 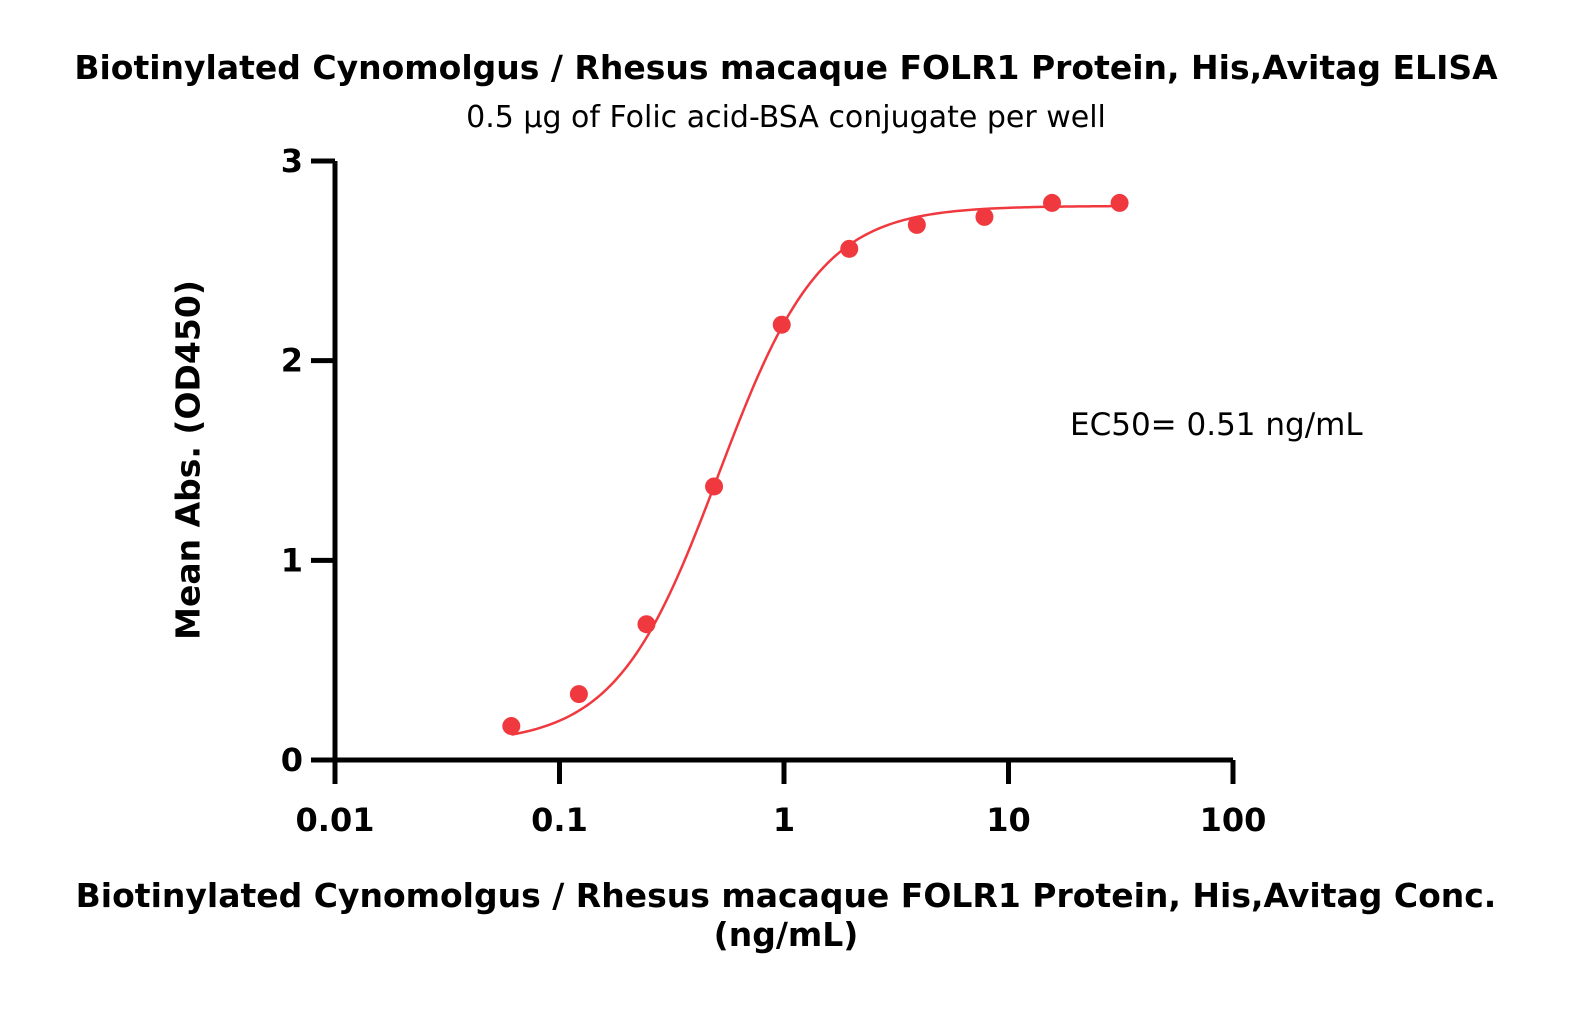 I want to click on ec50-annotation: EC50= 0.51 ng/mL, so click(x=1216, y=425).